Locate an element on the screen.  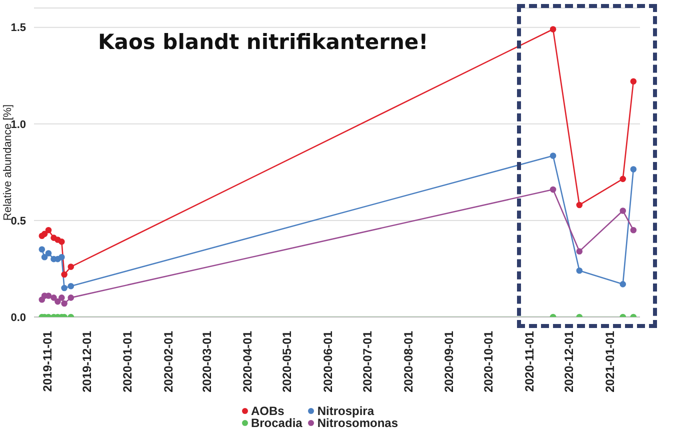
x-tick-label: 2020-05-01 is located at coordinates (287, 361).